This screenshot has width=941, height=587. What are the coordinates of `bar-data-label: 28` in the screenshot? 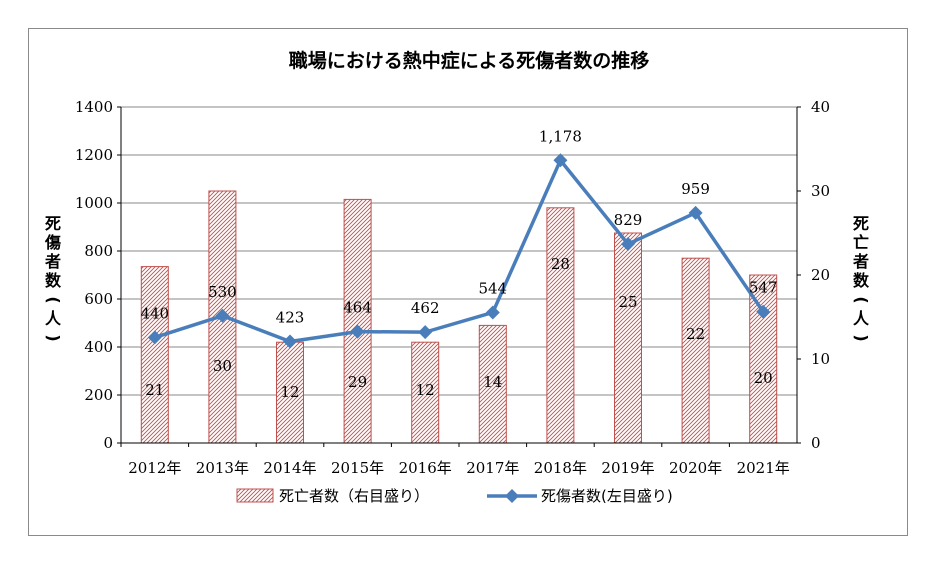 It's located at (560, 264).